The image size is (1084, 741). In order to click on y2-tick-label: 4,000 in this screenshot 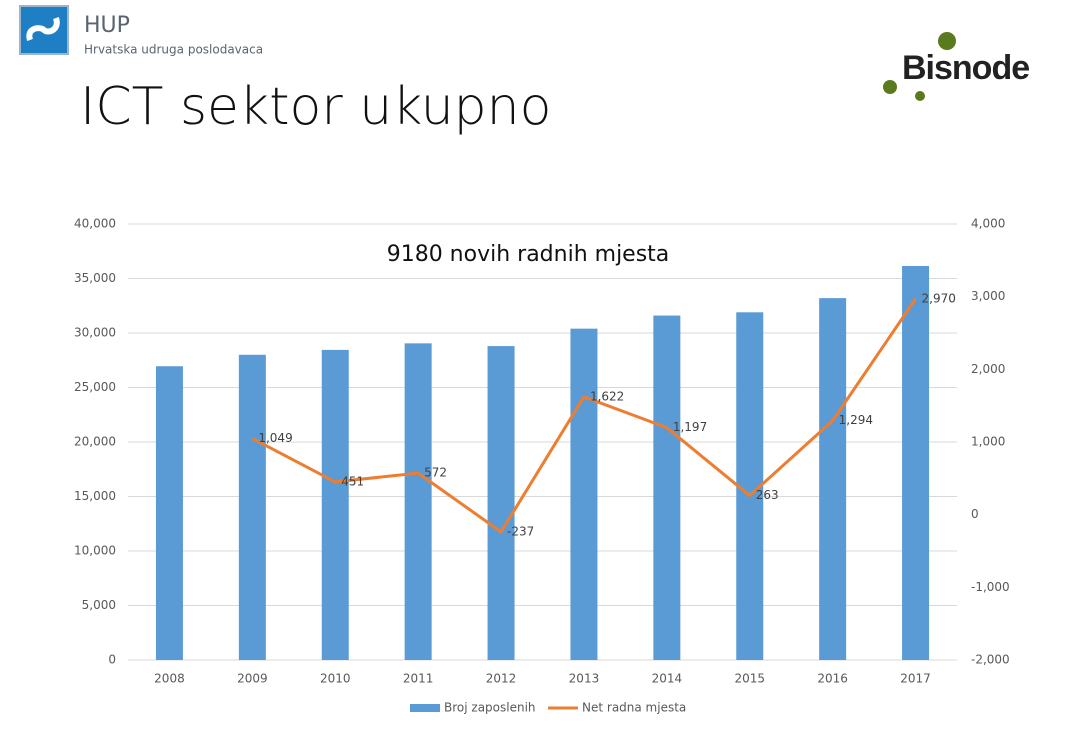, I will do `click(988, 224)`.